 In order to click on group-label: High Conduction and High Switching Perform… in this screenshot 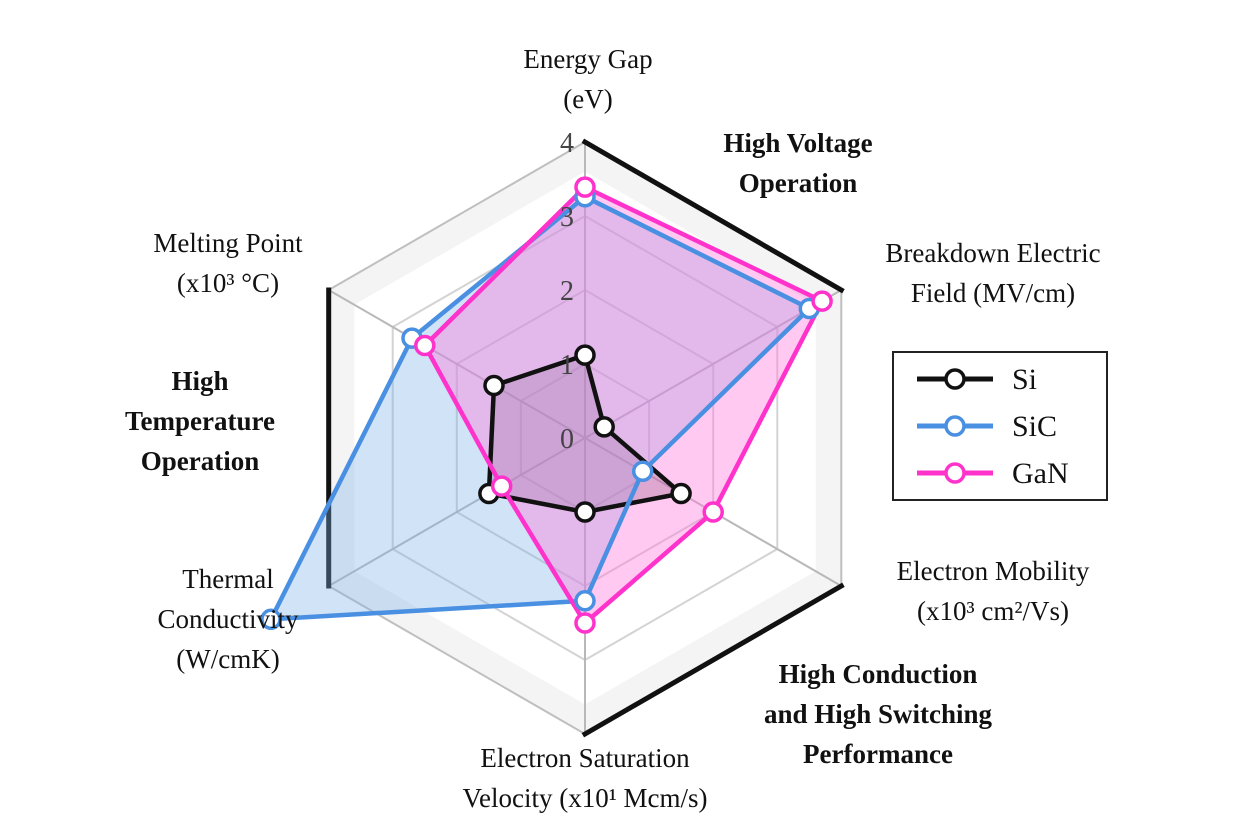, I will do `click(878, 714)`.